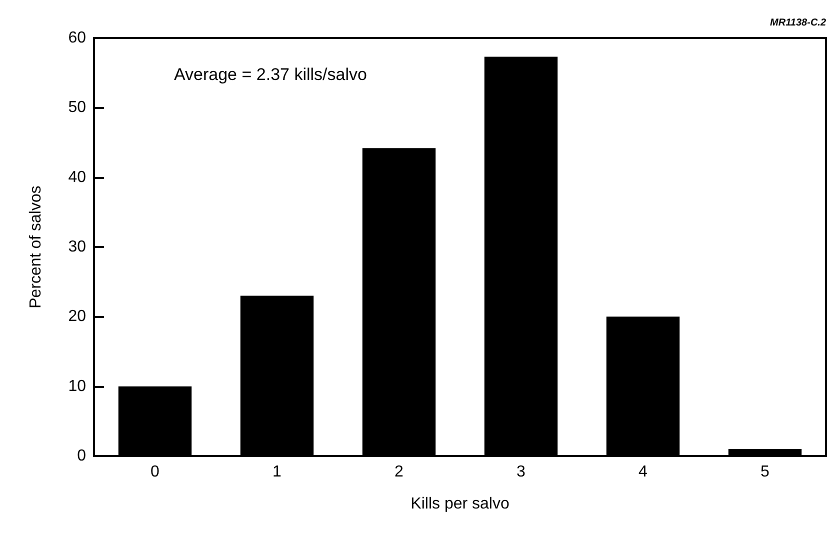  Describe the element at coordinates (798, 23) in the screenshot. I see `text: MR1138-C.2` at that location.